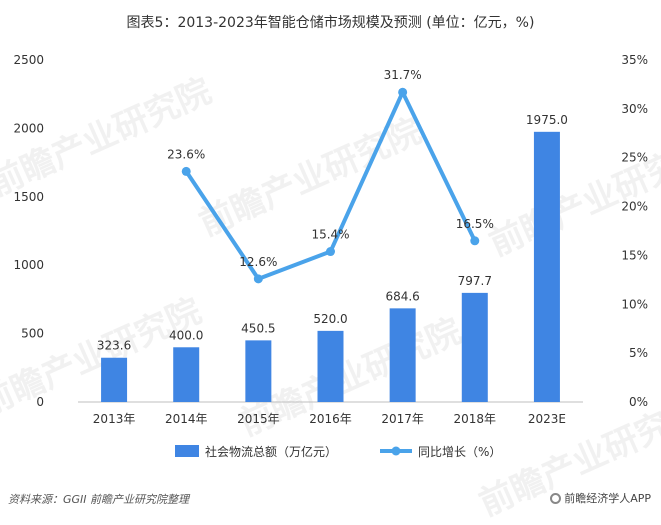 Image resolution: width=661 pixels, height=525 pixels. What do you see at coordinates (634, 158) in the screenshot?
I see `y-right-tick-label: 25%` at bounding box center [634, 158].